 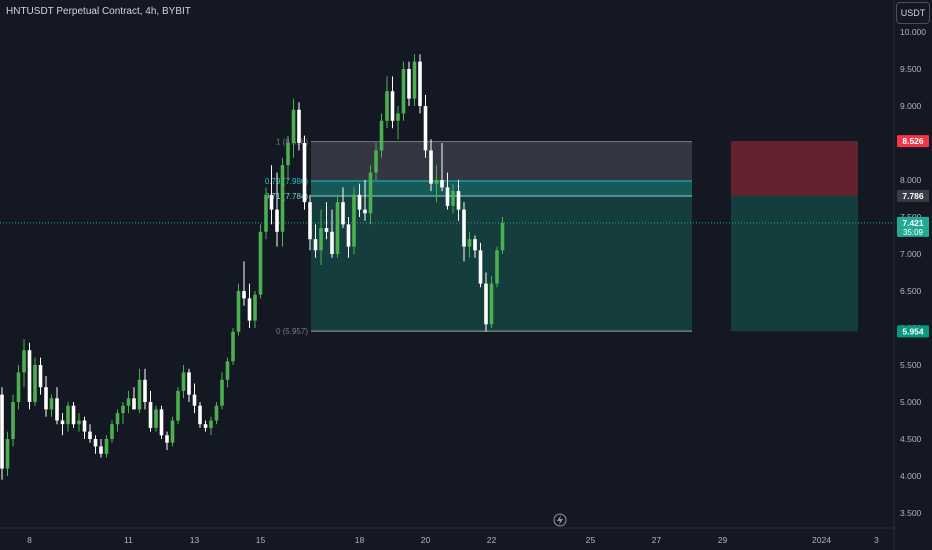 What do you see at coordinates (913, 32) in the screenshot?
I see `y-tick-label: 10.000` at bounding box center [913, 32].